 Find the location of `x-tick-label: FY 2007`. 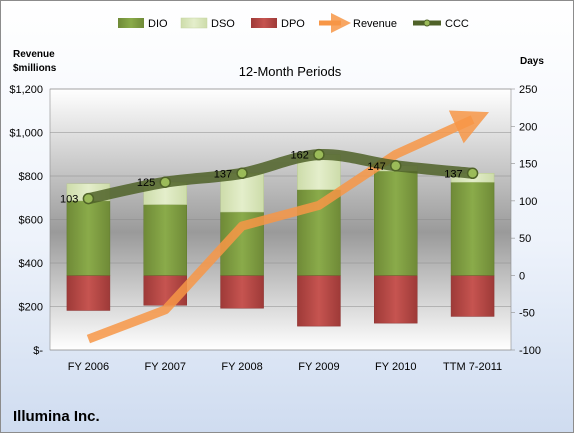

x-tick-label: FY 2007 is located at coordinates (165, 367).